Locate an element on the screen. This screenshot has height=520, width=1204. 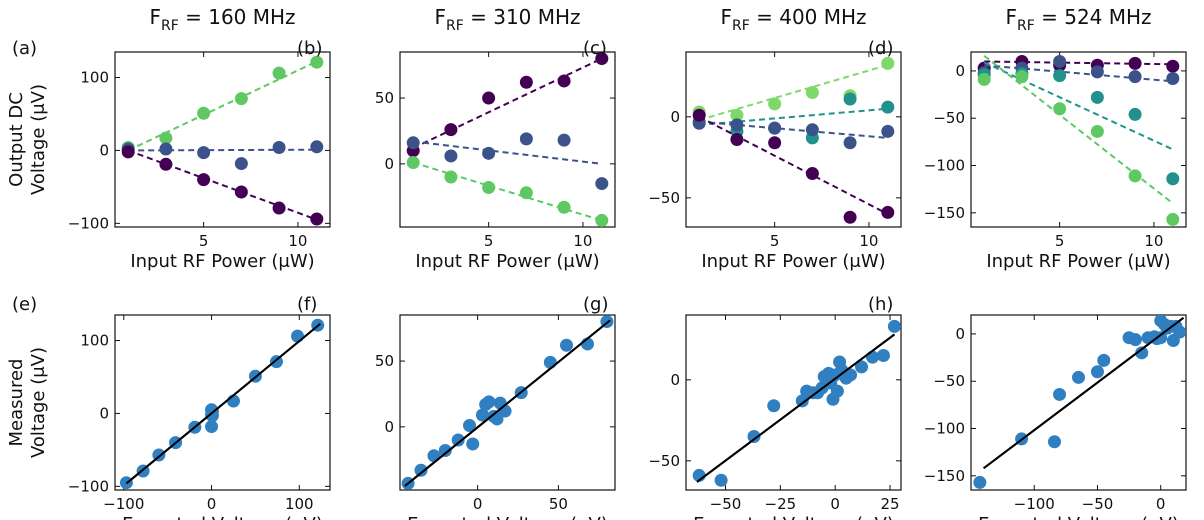
column-title: FRF = 310 MHz is located at coordinates (507, 19).